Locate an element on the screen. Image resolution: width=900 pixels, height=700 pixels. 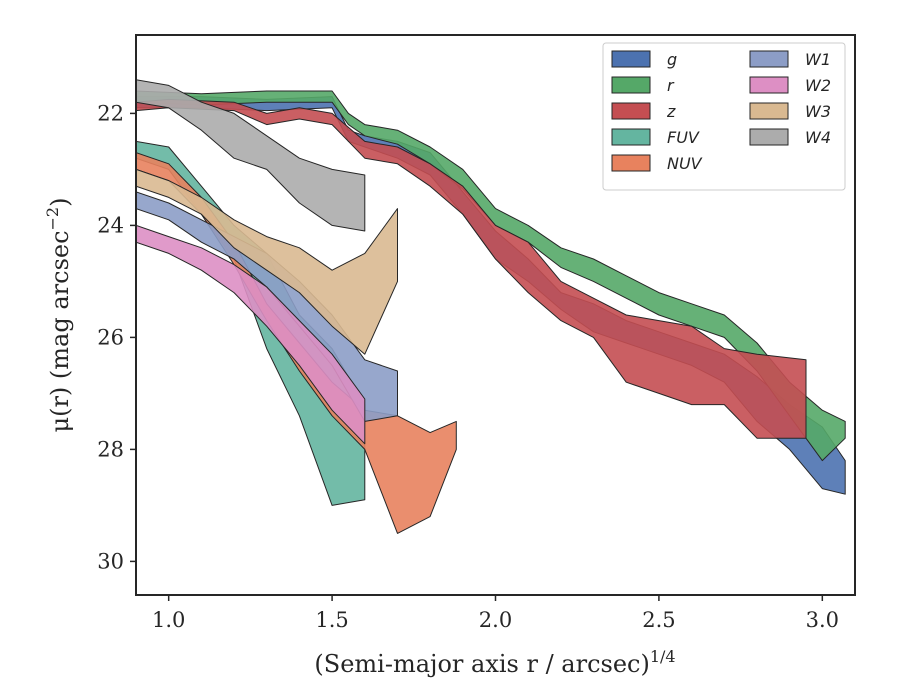
x-tick-label: 1.0 is located at coordinates (168, 620).